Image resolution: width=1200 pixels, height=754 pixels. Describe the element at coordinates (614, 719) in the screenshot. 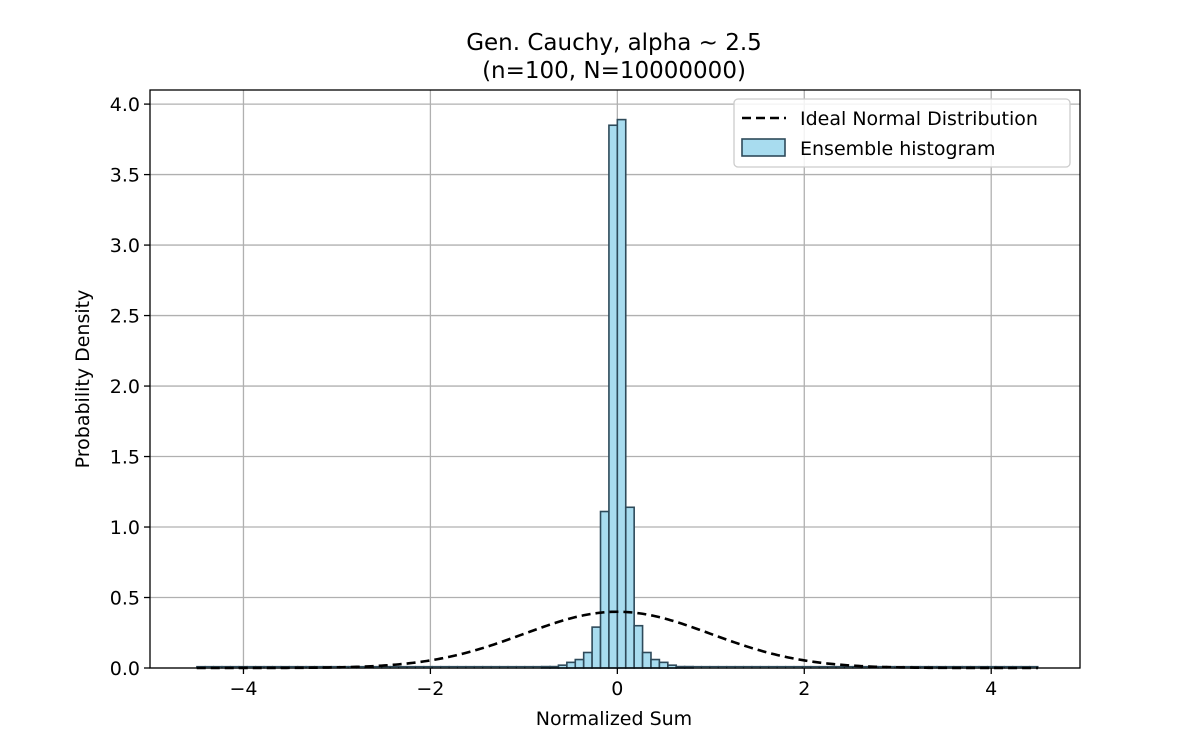

I see `x-axis-label: Normalized Sum` at that location.